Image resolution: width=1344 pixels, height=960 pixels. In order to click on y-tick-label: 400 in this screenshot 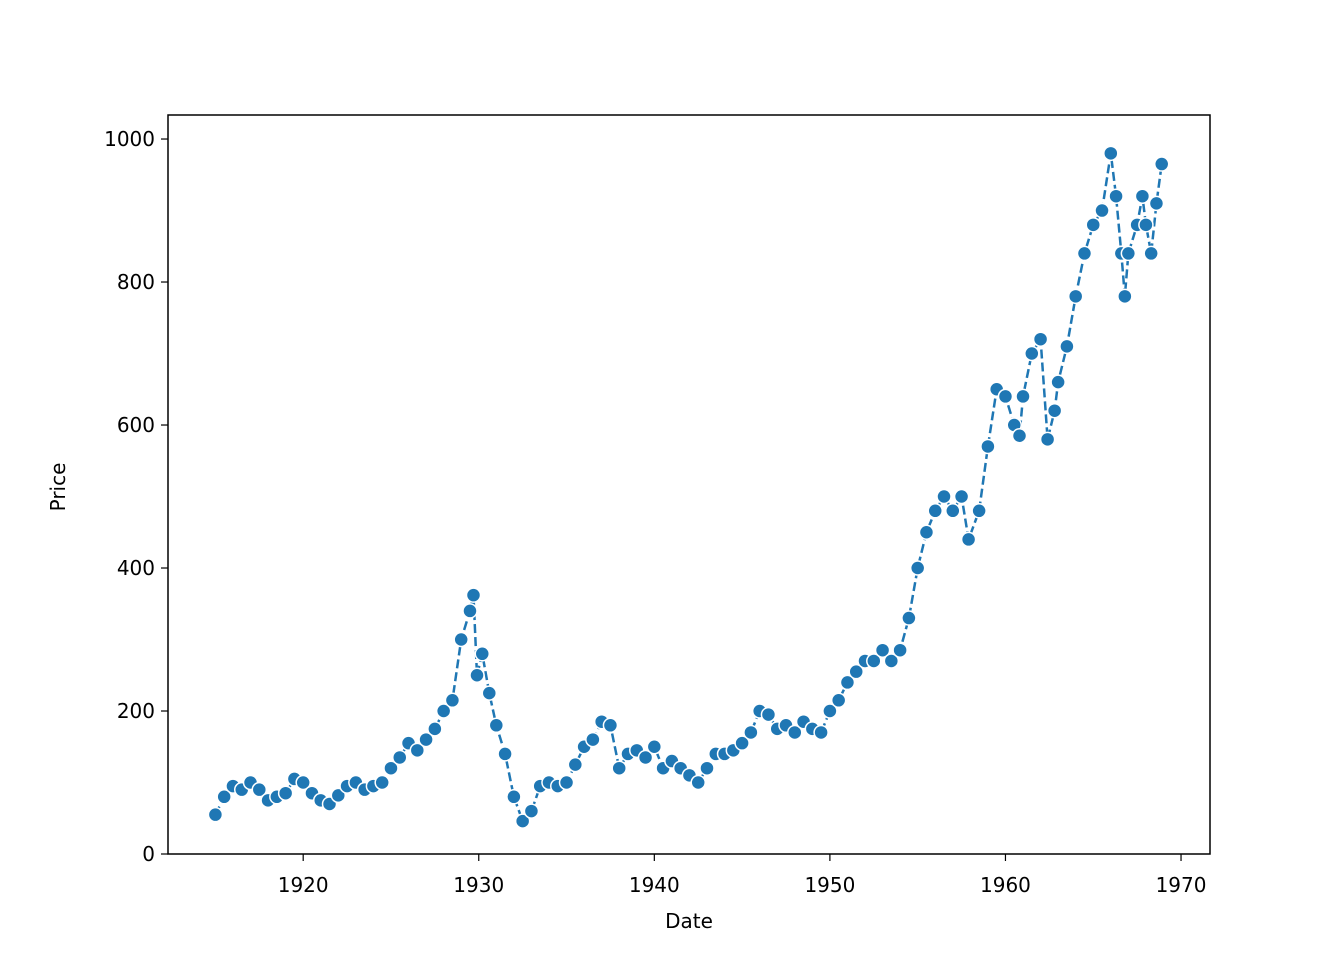, I will do `click(136, 568)`.